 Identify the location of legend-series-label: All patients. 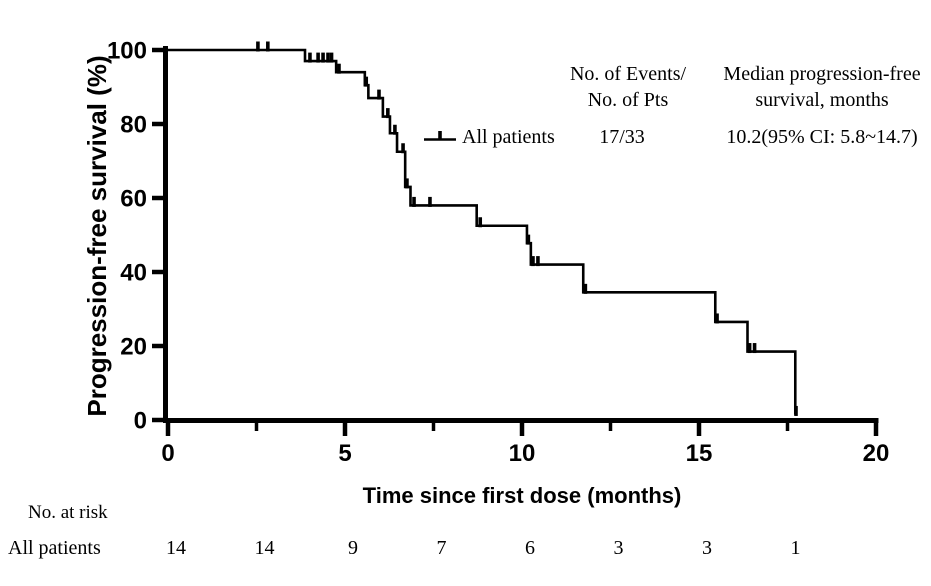
(508, 137).